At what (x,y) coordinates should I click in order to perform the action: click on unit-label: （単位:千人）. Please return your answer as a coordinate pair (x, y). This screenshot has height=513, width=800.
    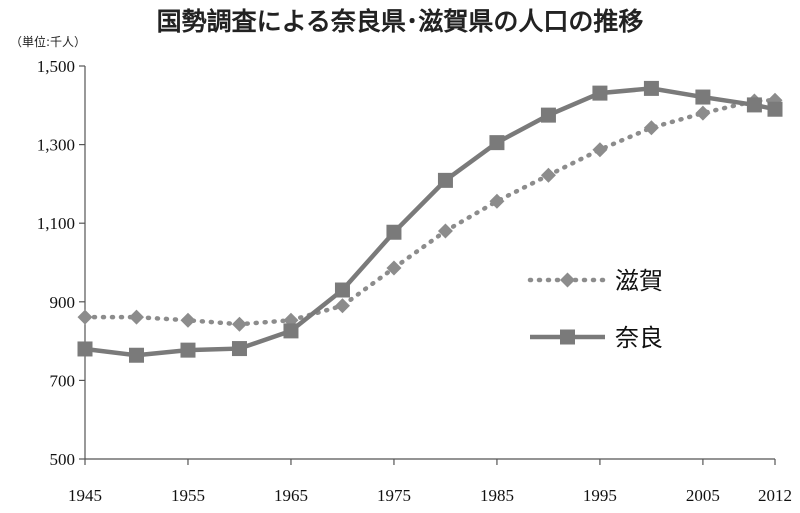
    Looking at the image, I should click on (48, 42).